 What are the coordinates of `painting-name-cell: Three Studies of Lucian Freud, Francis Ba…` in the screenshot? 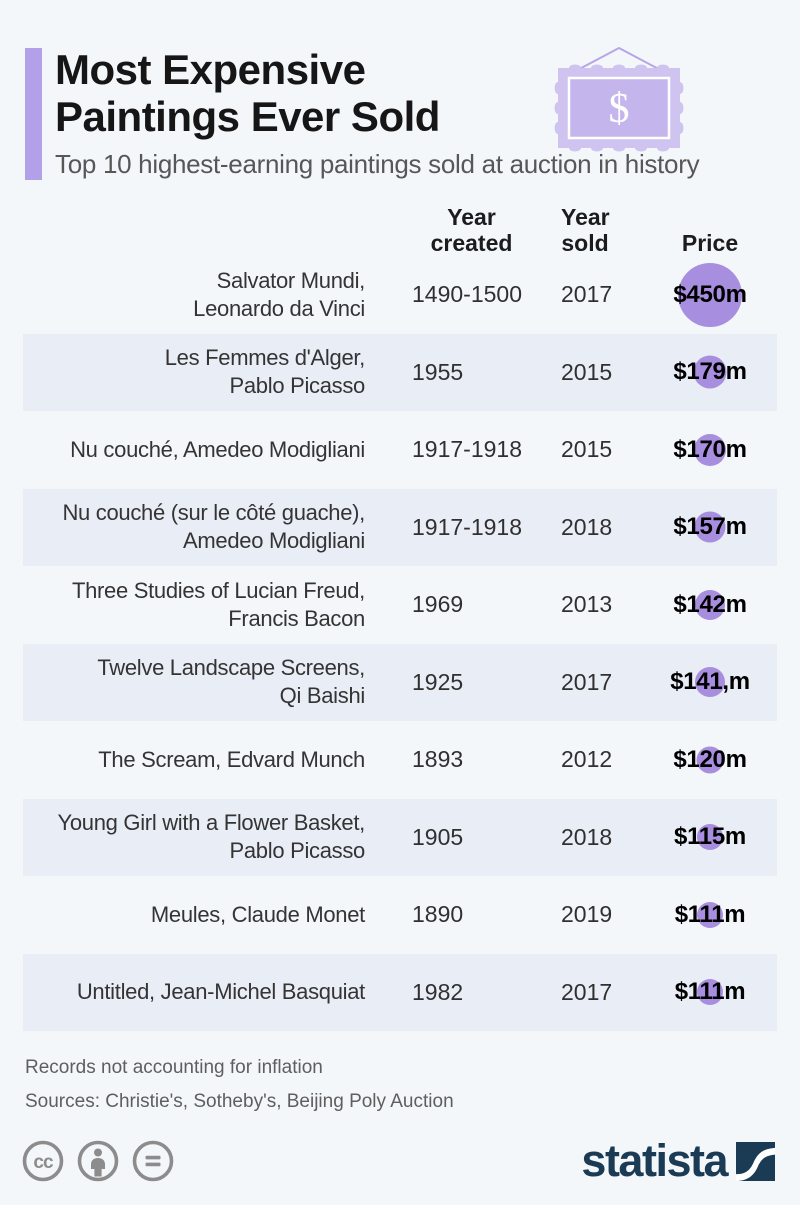 It's located at (194, 605).